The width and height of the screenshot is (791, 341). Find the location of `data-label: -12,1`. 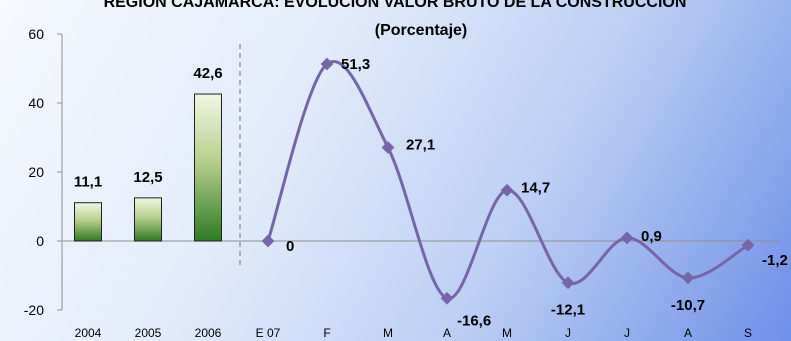

data-label: -12,1 is located at coordinates (568, 310).